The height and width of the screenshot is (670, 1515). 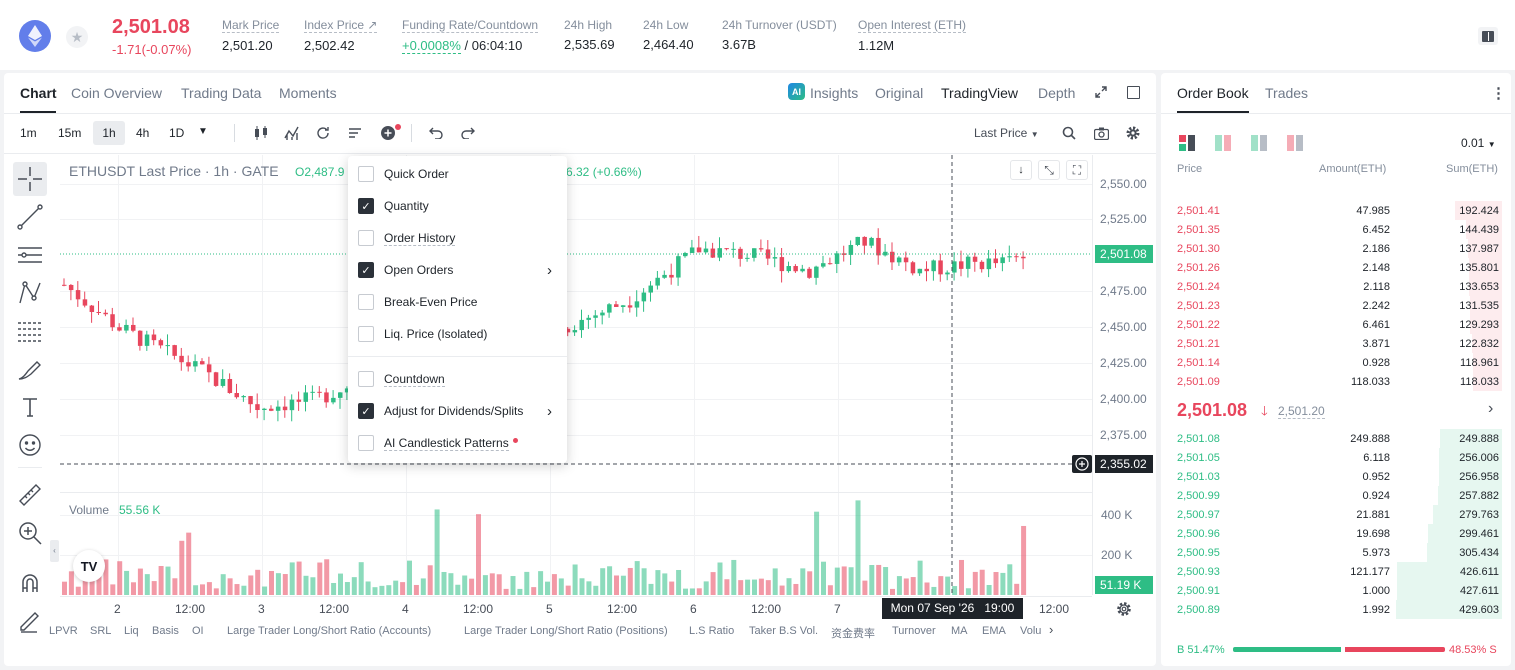 I want to click on fib-retracement-icon, so click(x=30, y=332).